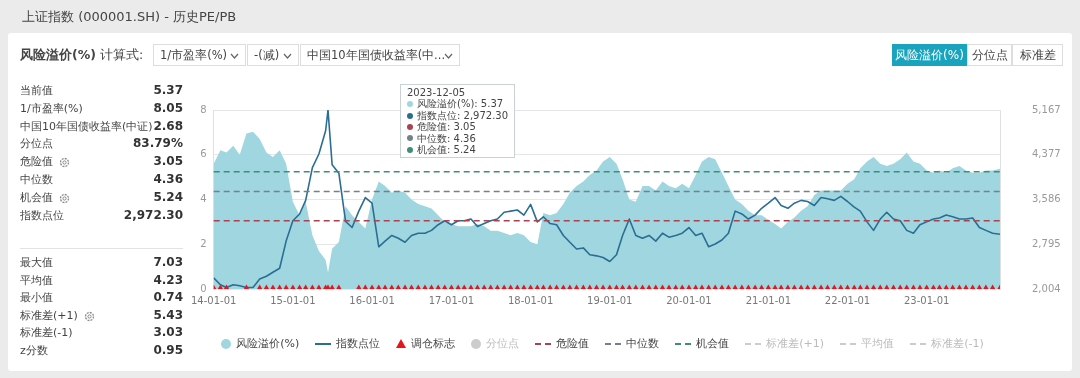 The width and height of the screenshot is (1080, 378). What do you see at coordinates (1046, 154) in the screenshot?
I see `y2-tick-label: 4,377` at bounding box center [1046, 154].